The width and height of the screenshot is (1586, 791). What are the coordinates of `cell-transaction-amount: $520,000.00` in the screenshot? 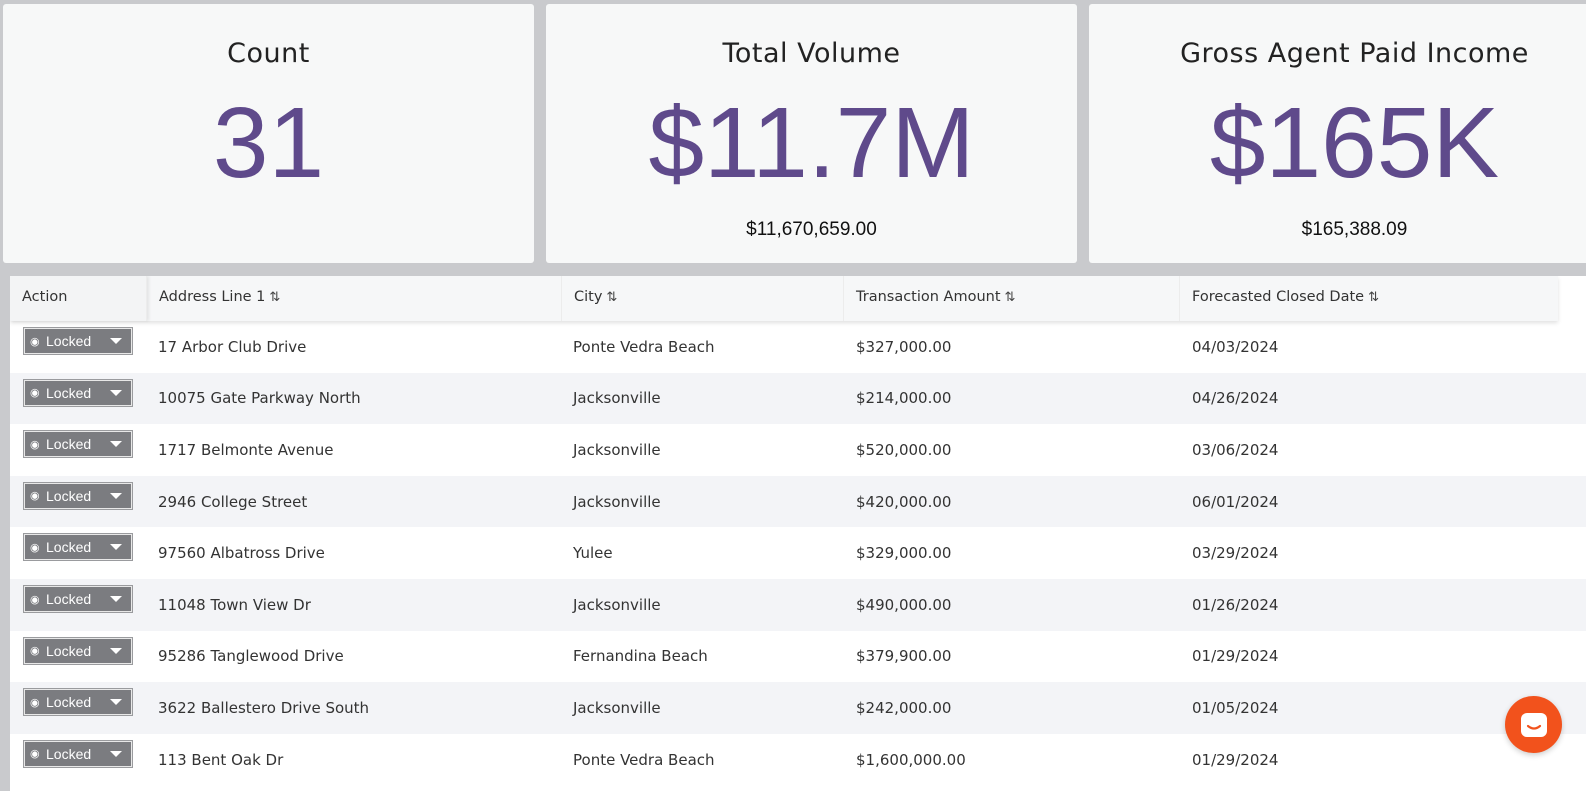 It's located at (904, 449).